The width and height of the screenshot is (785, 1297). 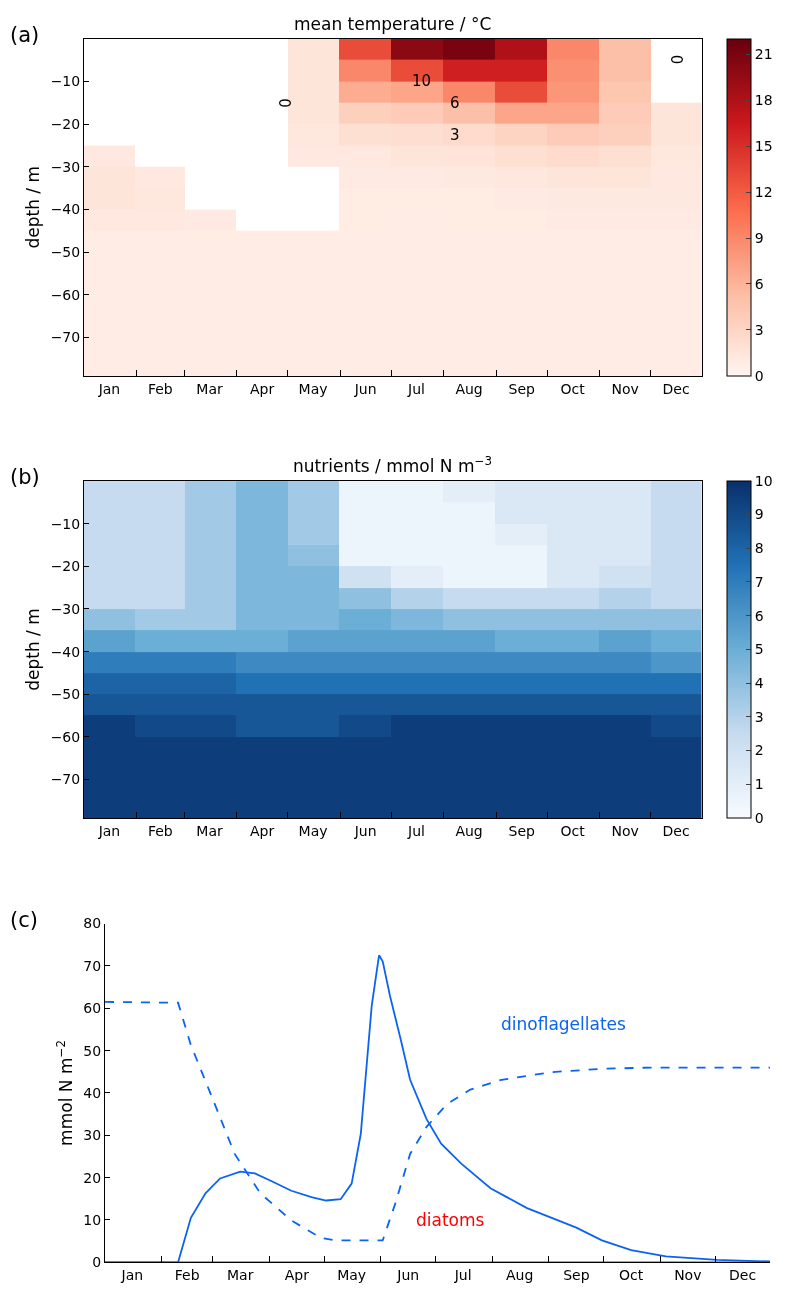 What do you see at coordinates (564, 1024) in the screenshot?
I see `text: dinoflagellates` at bounding box center [564, 1024].